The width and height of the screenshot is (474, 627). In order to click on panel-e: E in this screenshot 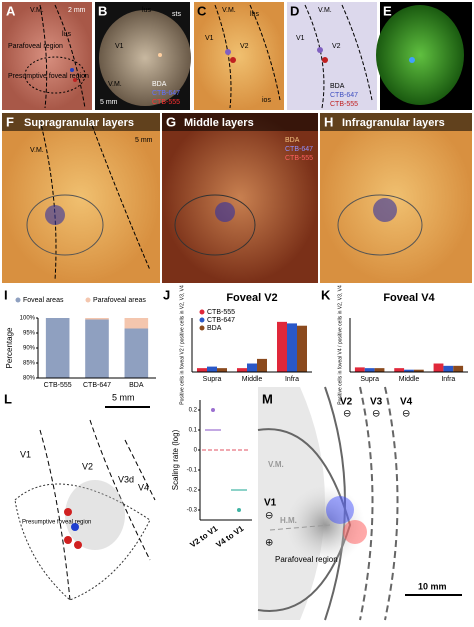, I will do `click(424, 56)`.